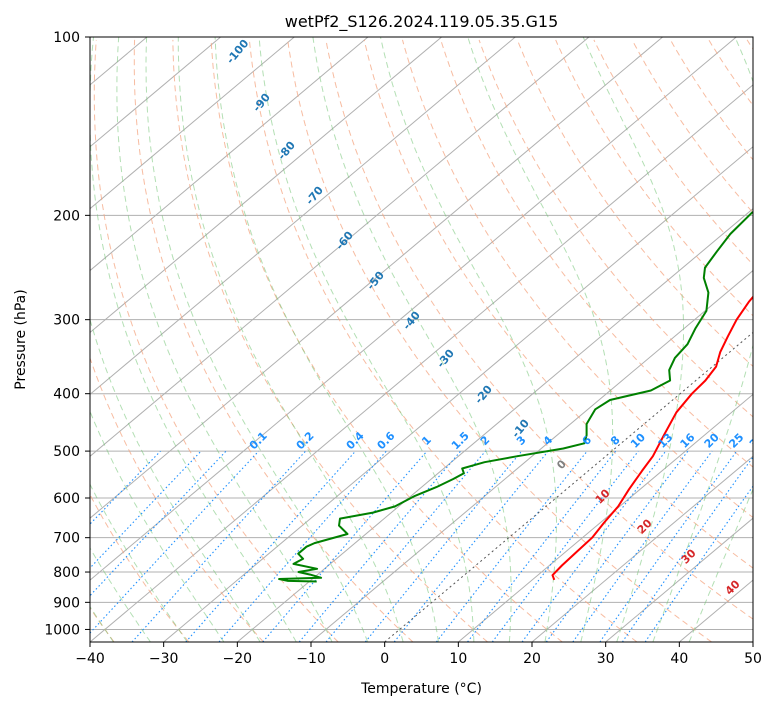  Describe the element at coordinates (67, 334) in the screenshot. I see `y-axis-ticks: 100 200 300 400 500 600 700 800 900 1000` at that location.